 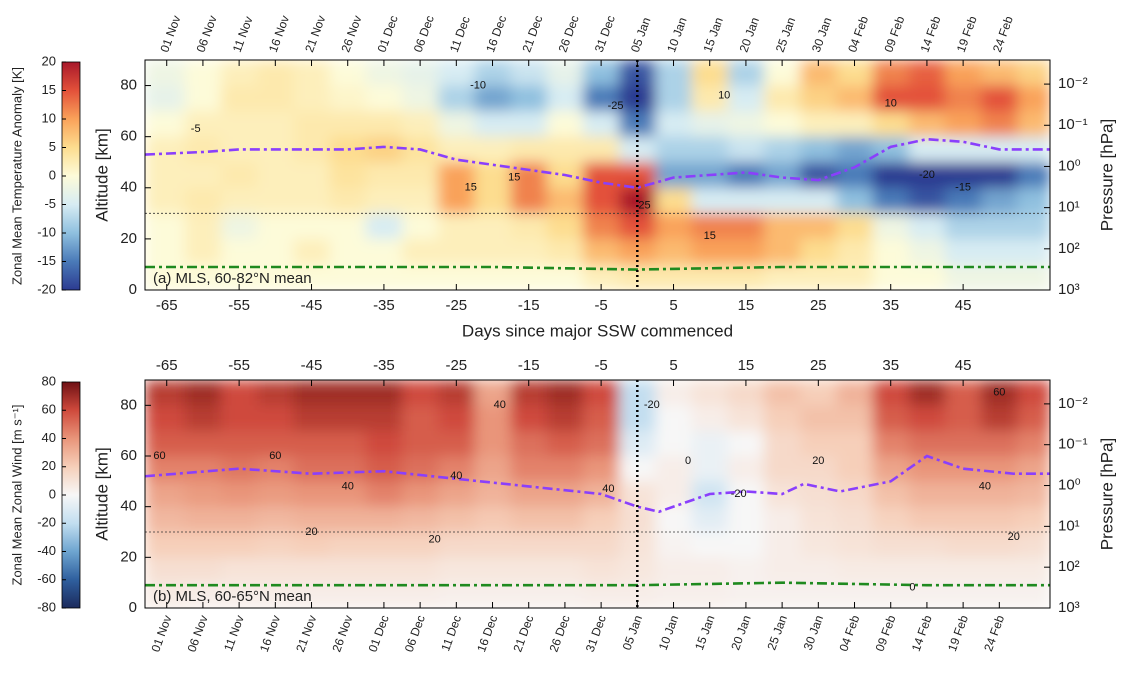 I want to click on colorbar-tick-label: 5, so click(x=52, y=146).